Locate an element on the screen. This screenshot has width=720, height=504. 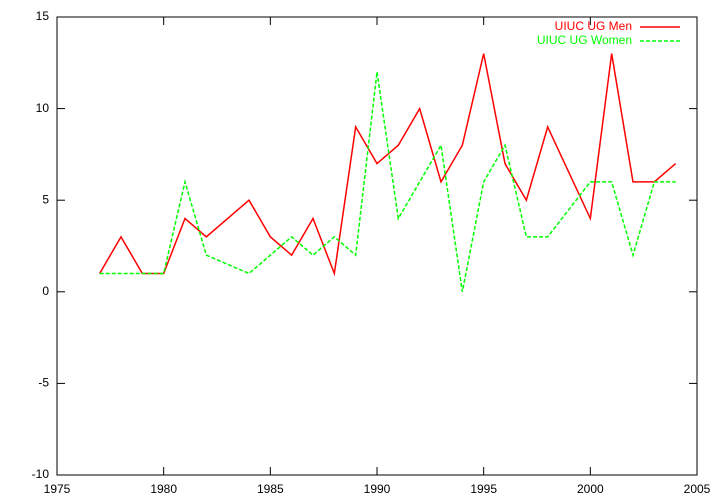
x-tick-label: 1990 is located at coordinates (377, 489).